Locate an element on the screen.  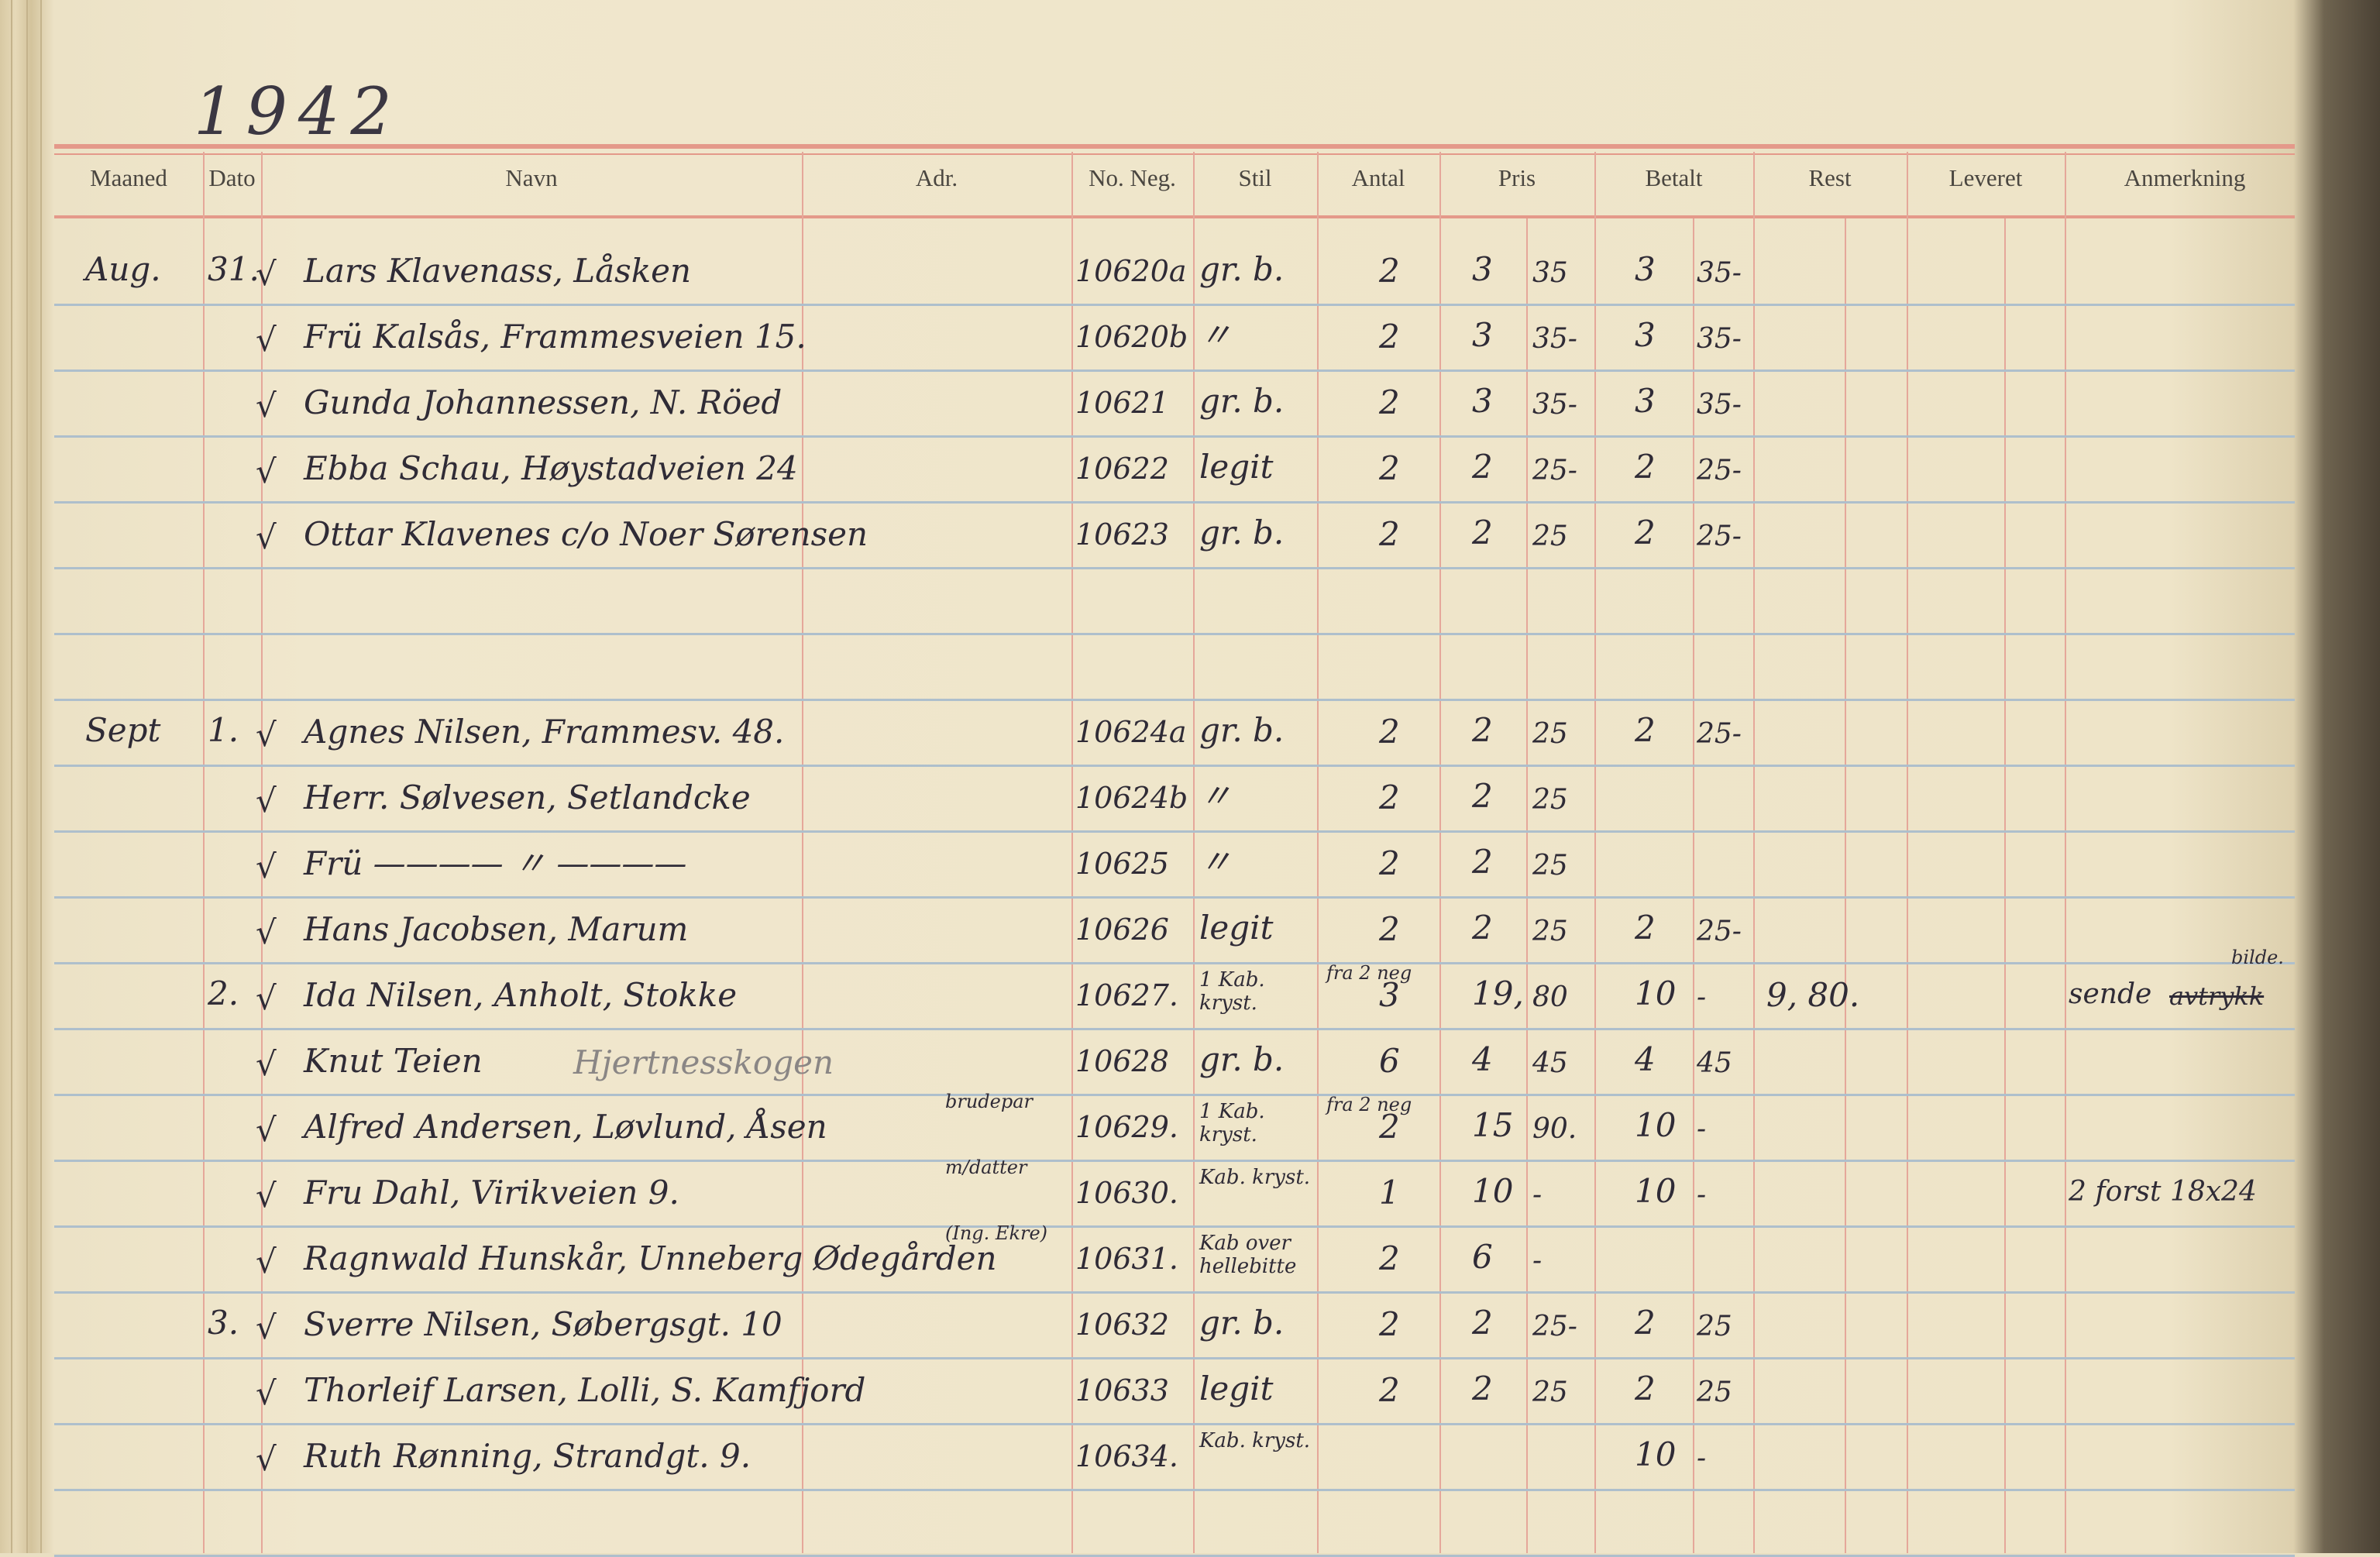
name-note: brudepar is located at coordinates (989, 1101).